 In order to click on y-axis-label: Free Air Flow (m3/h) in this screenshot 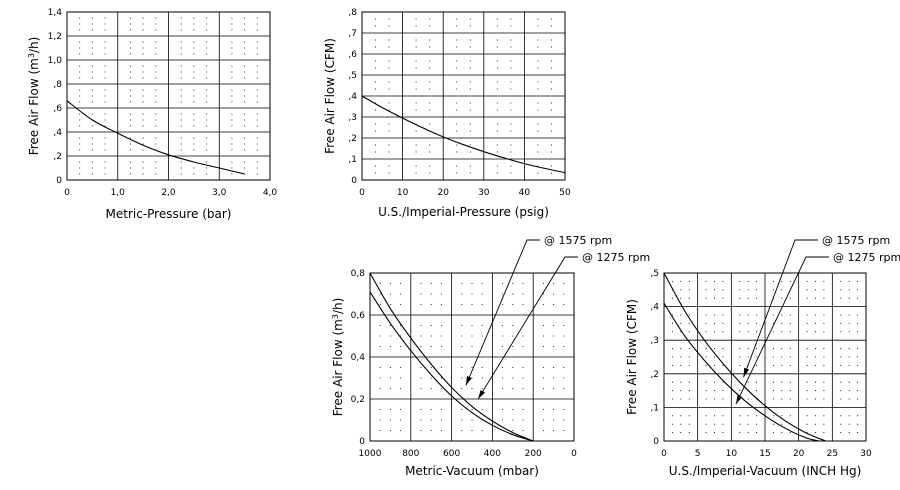, I will do `click(338, 357)`.